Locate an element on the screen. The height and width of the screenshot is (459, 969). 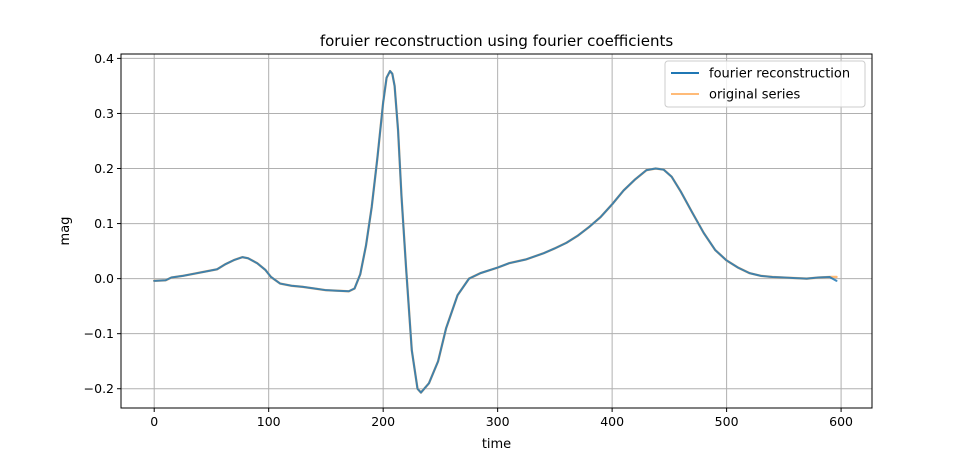
legend: fourier reconstruction original series is located at coordinates (765, 84).